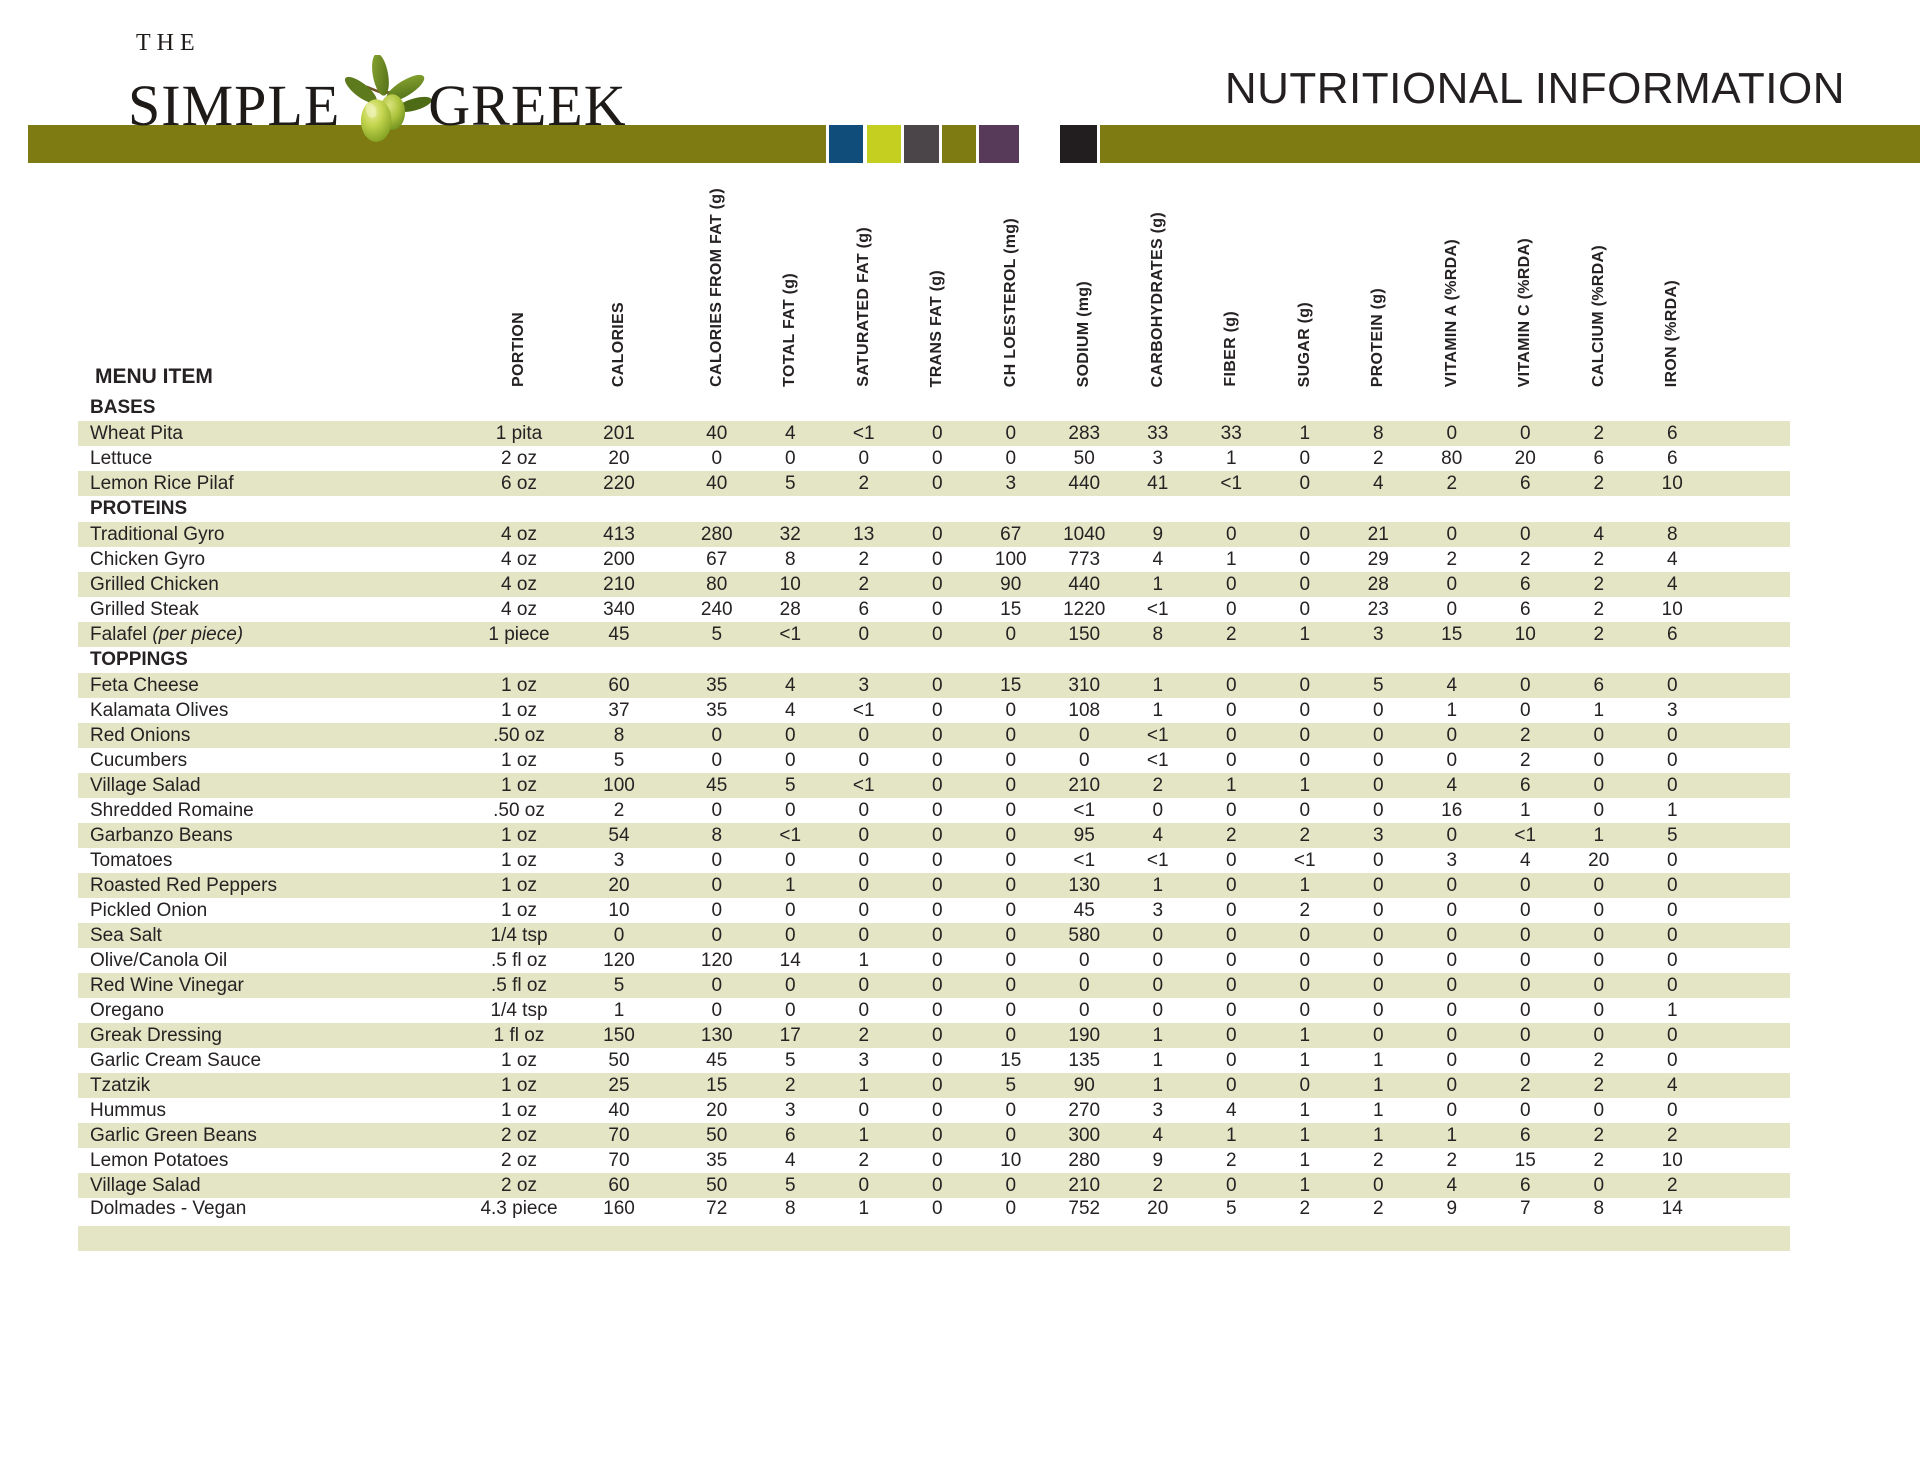 The height and width of the screenshot is (1484, 1920). Describe the element at coordinates (1010, 559) in the screenshot. I see `value-cell: 100` at that location.